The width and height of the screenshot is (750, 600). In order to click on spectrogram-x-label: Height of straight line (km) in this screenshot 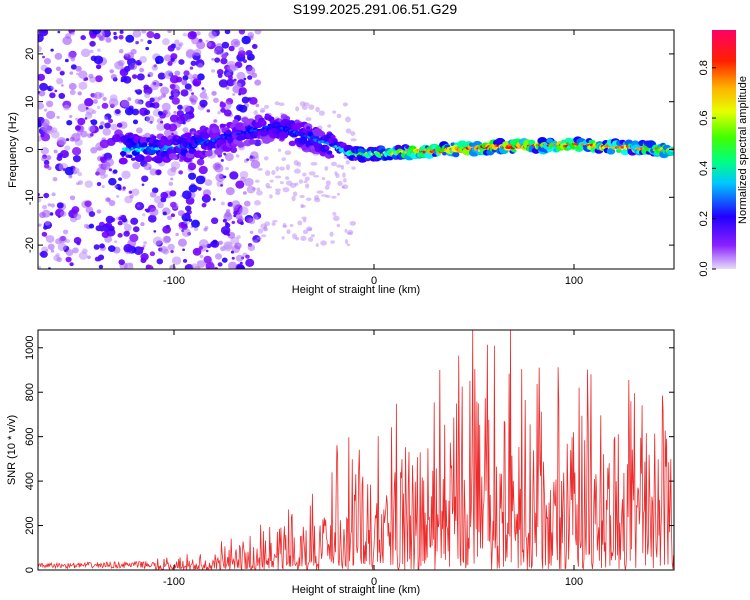, I will do `click(356, 290)`.